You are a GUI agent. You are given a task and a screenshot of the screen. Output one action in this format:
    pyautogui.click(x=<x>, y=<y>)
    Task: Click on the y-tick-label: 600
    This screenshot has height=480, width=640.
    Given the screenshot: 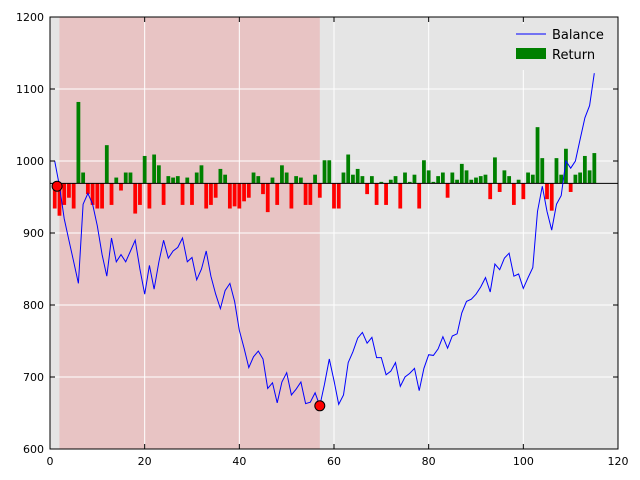 What is the action you would take?
    pyautogui.click(x=33, y=449)
    